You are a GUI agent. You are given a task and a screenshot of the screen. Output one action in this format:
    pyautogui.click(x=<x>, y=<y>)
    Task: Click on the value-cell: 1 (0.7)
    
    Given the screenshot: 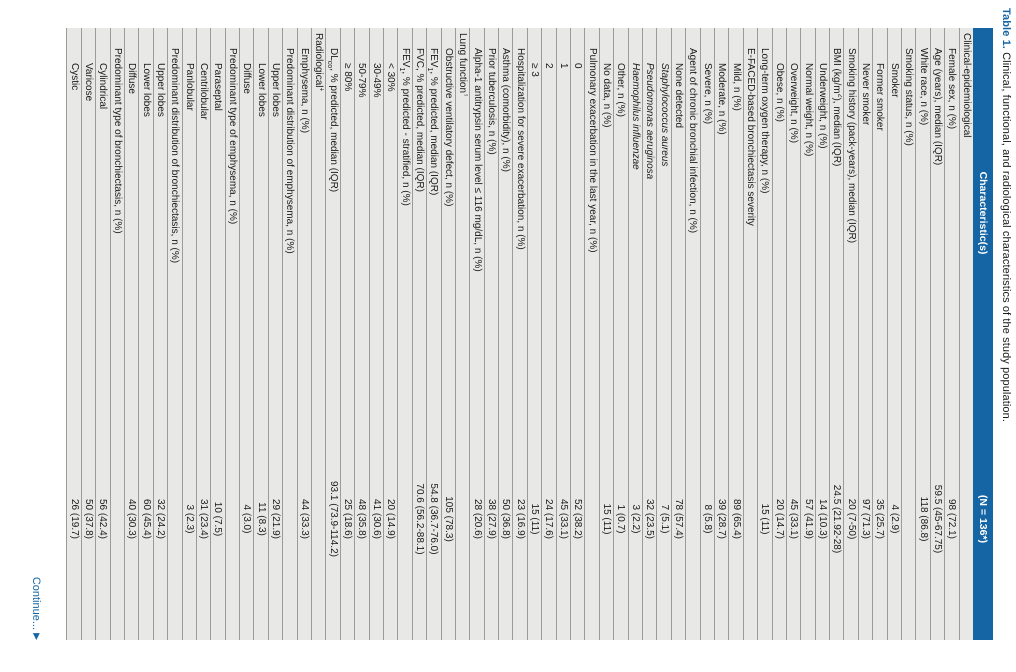 What is the action you would take?
    pyautogui.click(x=621, y=519)
    